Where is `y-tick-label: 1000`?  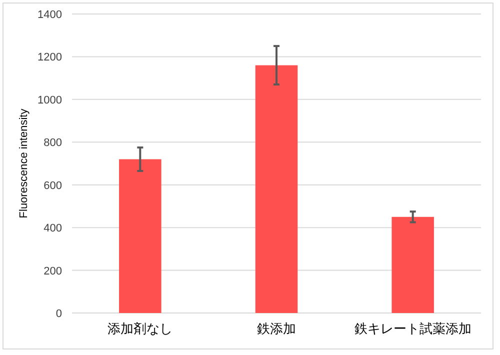 y-tick-label: 1000 is located at coordinates (50, 100).